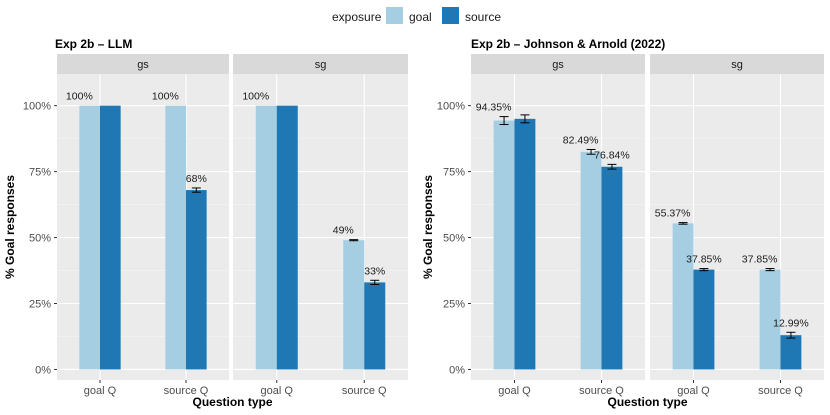 The width and height of the screenshot is (830, 415). What do you see at coordinates (343, 231) in the screenshot?
I see `data-label: 49%` at bounding box center [343, 231].